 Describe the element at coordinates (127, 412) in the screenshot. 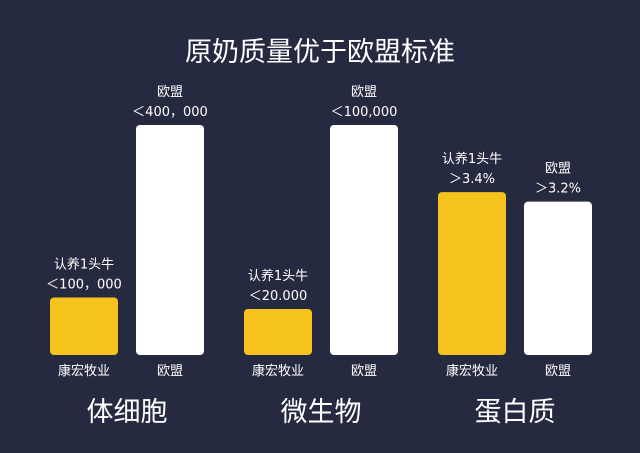

I see `group-label: 体细胞` at that location.